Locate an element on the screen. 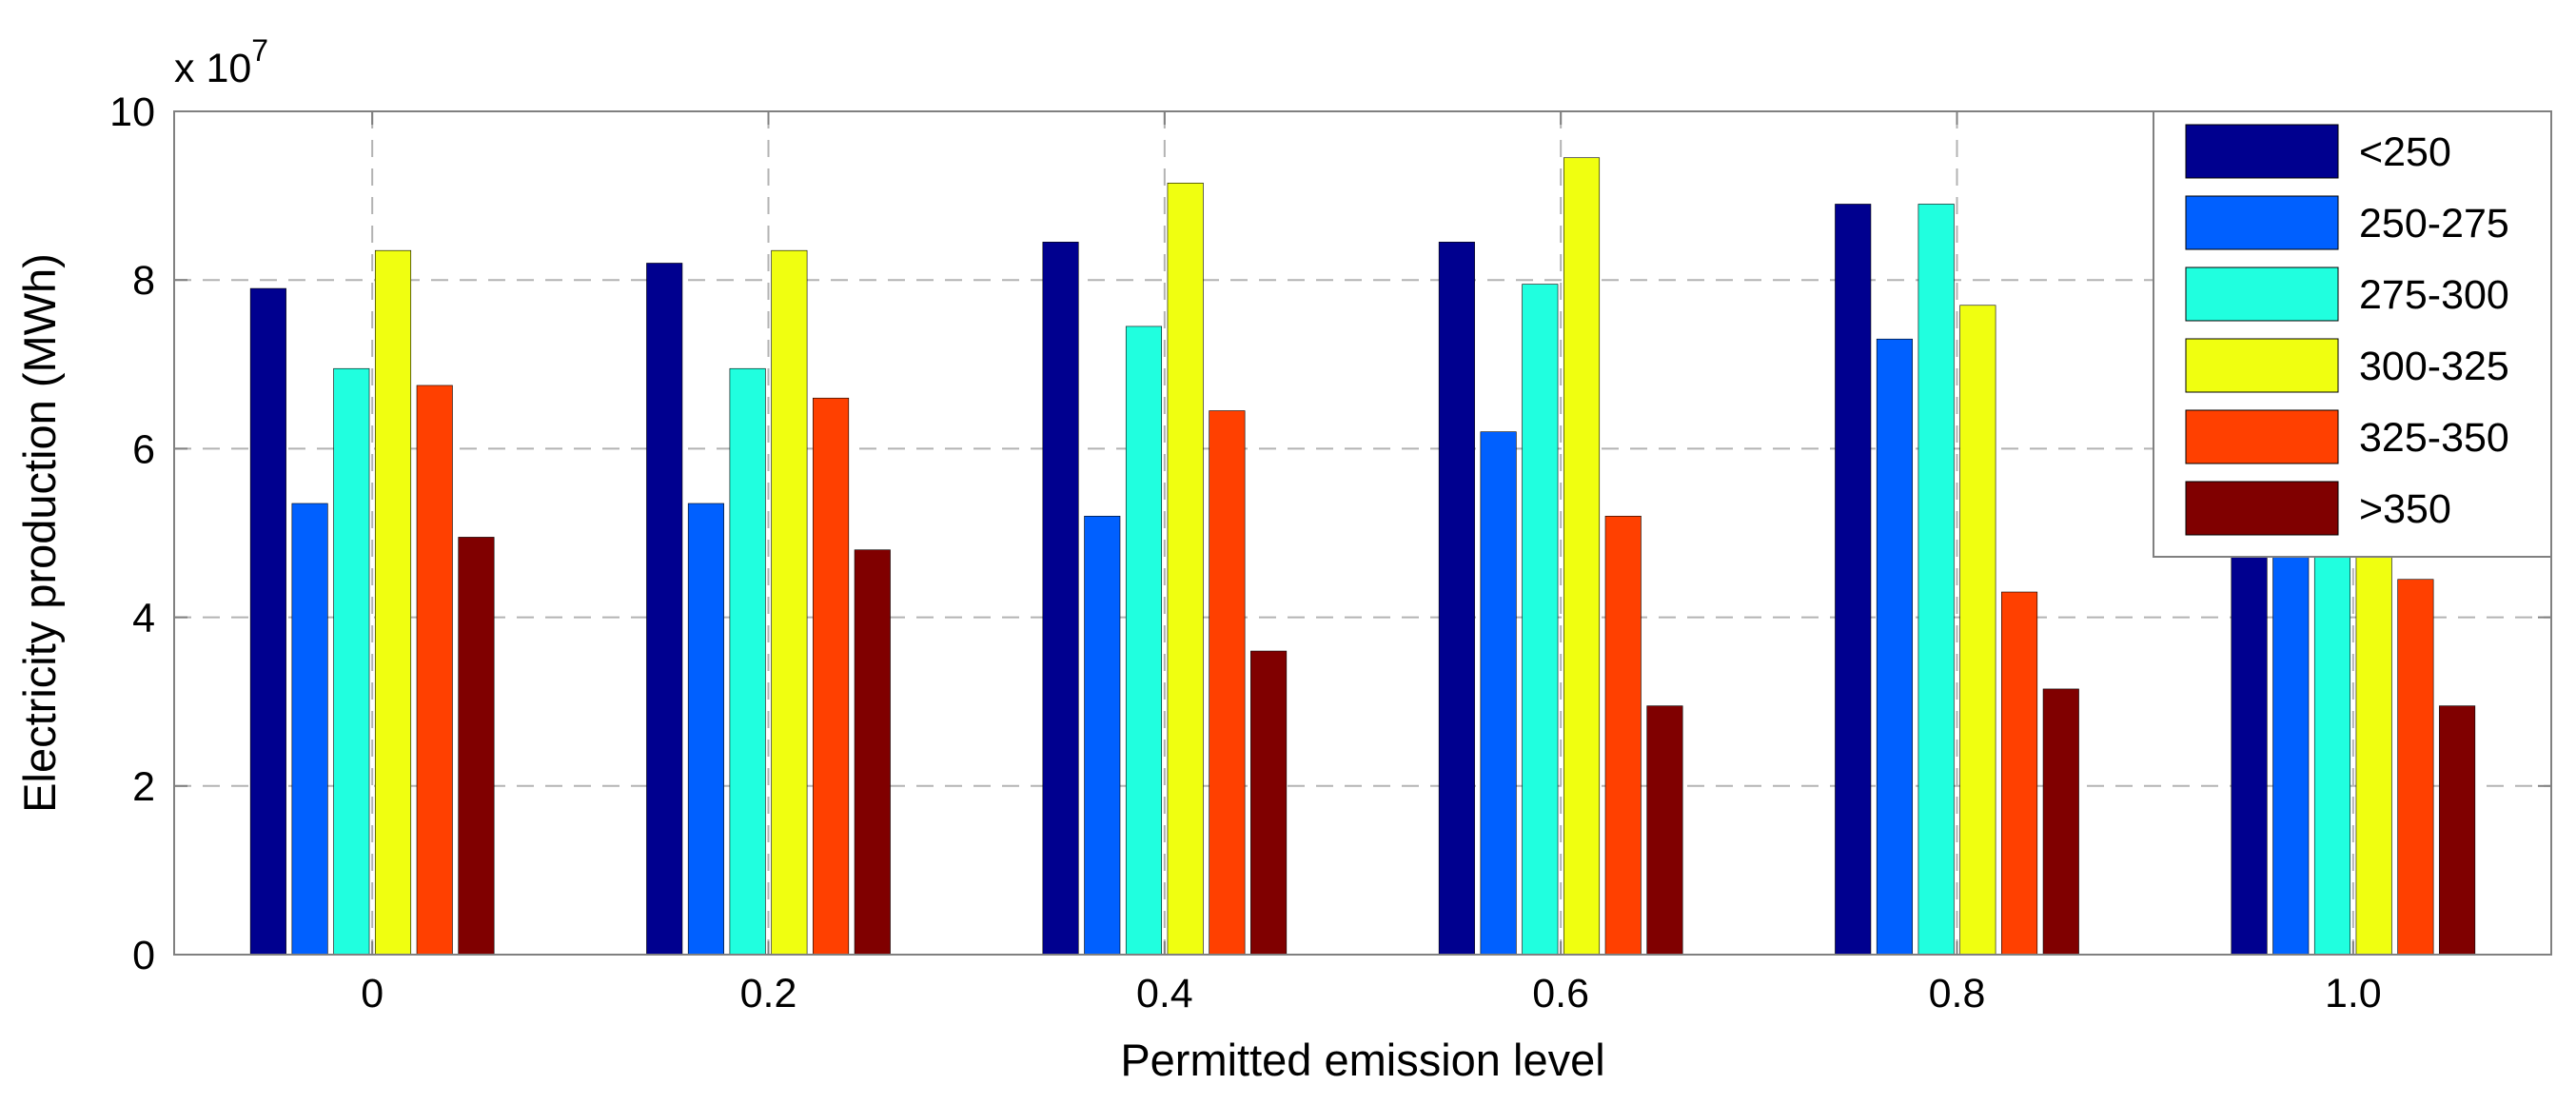  bar-325350-cat2 is located at coordinates (1227, 683).